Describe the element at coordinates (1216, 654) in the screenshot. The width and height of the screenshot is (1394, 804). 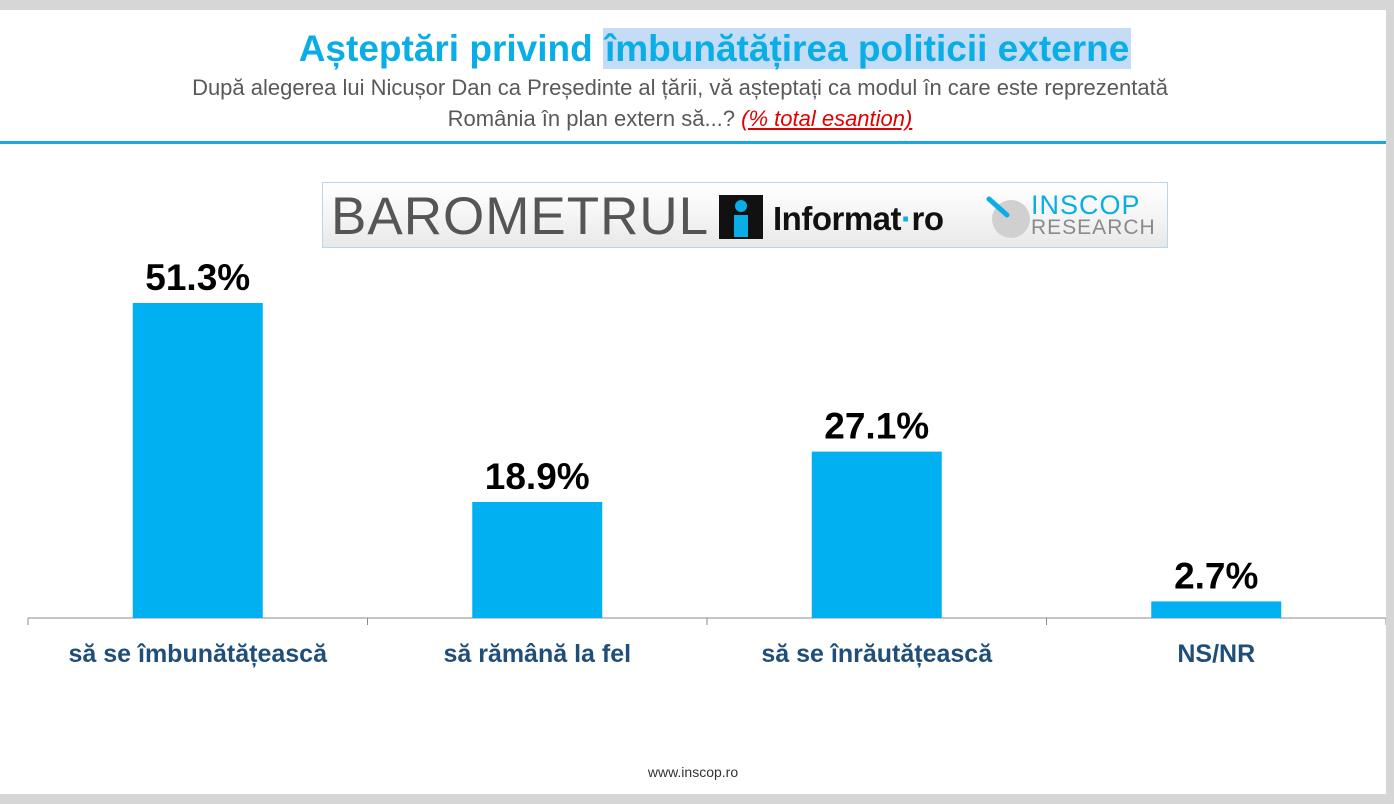
I see `category-label: NS/NR` at that location.